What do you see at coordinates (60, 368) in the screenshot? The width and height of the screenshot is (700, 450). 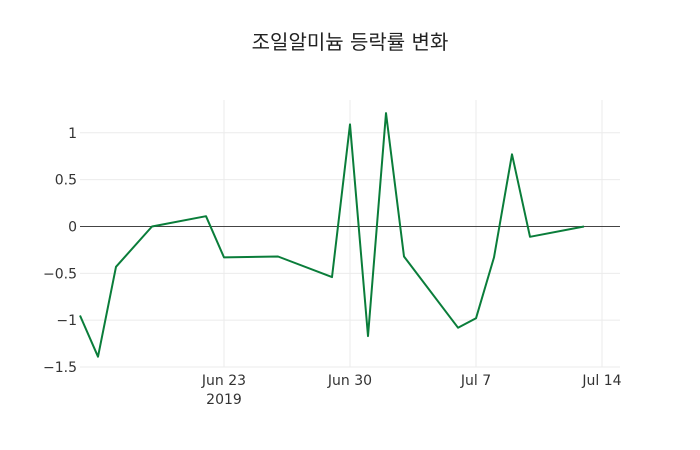 I see `y-tick-label: −1.5` at bounding box center [60, 368].